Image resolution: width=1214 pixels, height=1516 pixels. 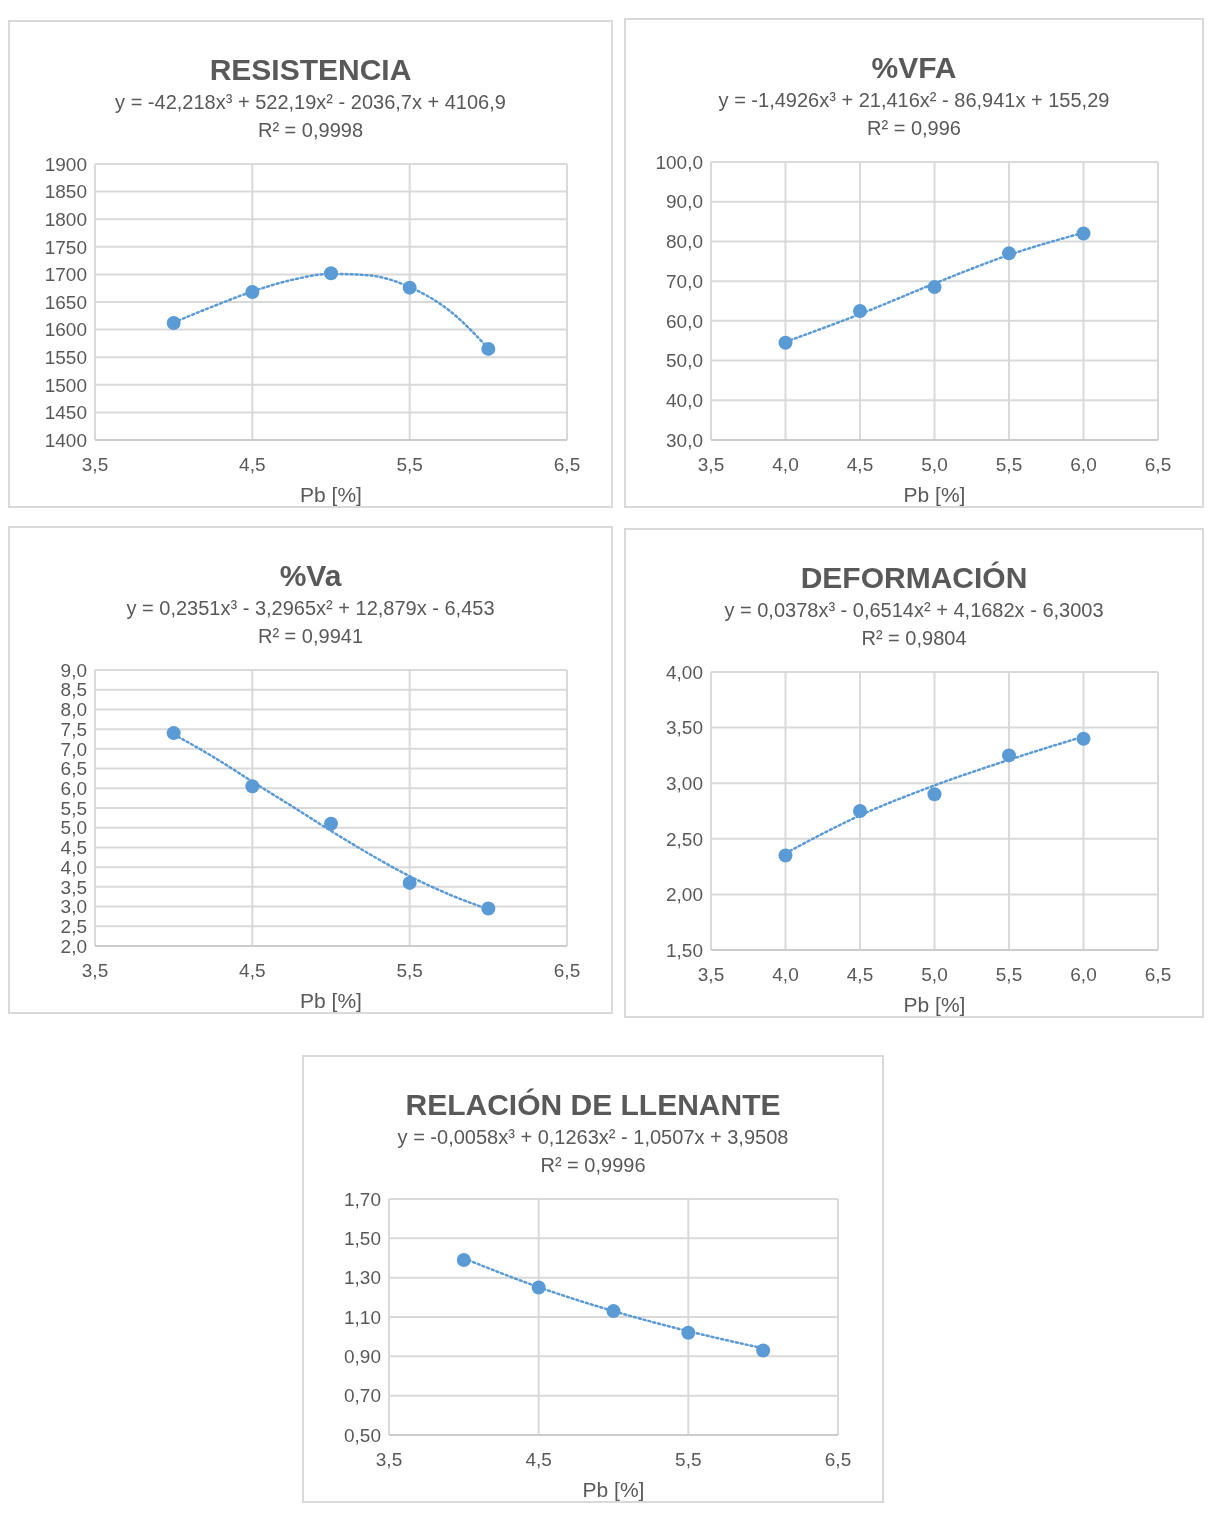 I want to click on y-tick-label: 8,0, so click(x=73, y=710).